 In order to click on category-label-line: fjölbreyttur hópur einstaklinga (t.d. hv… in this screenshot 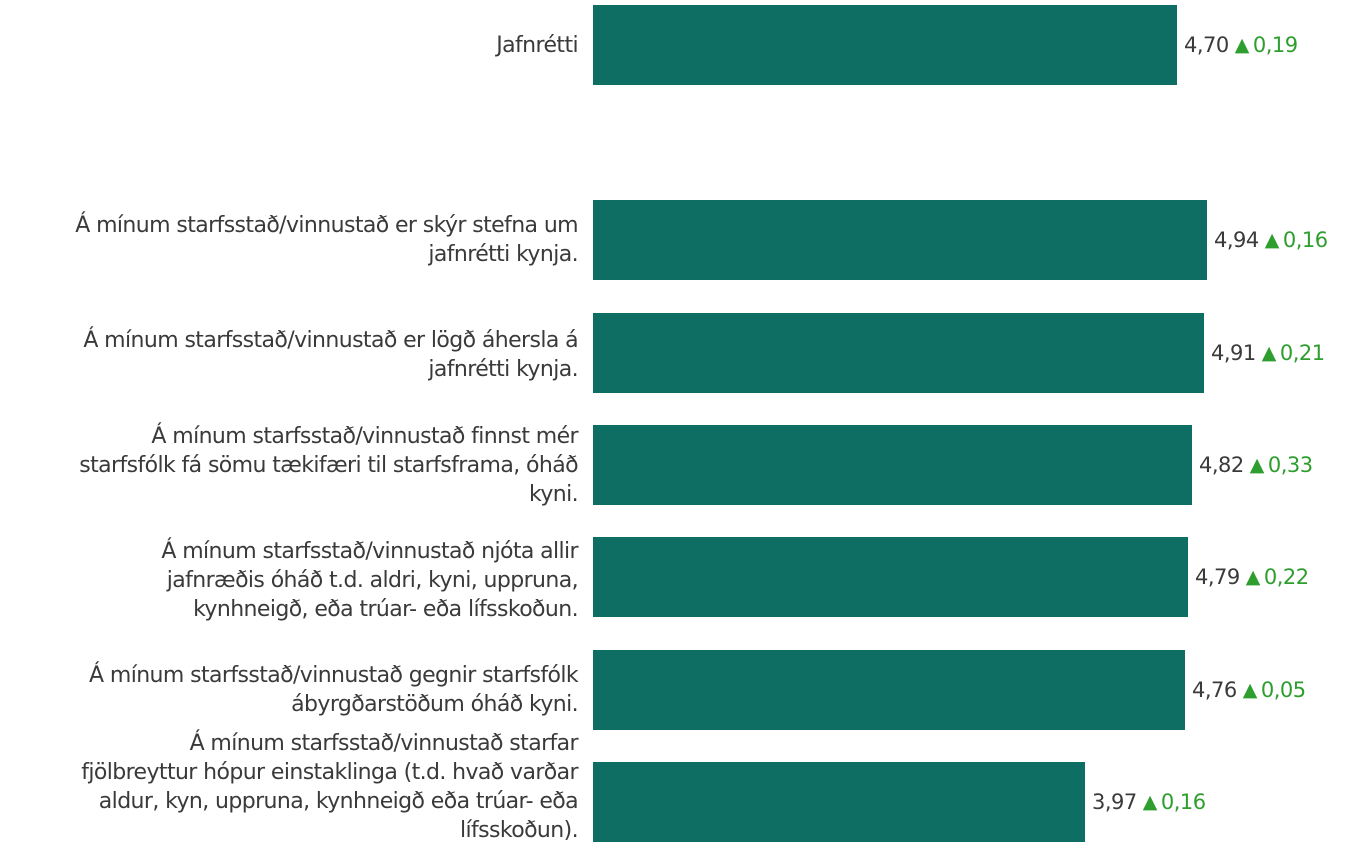, I will do `click(329, 772)`.